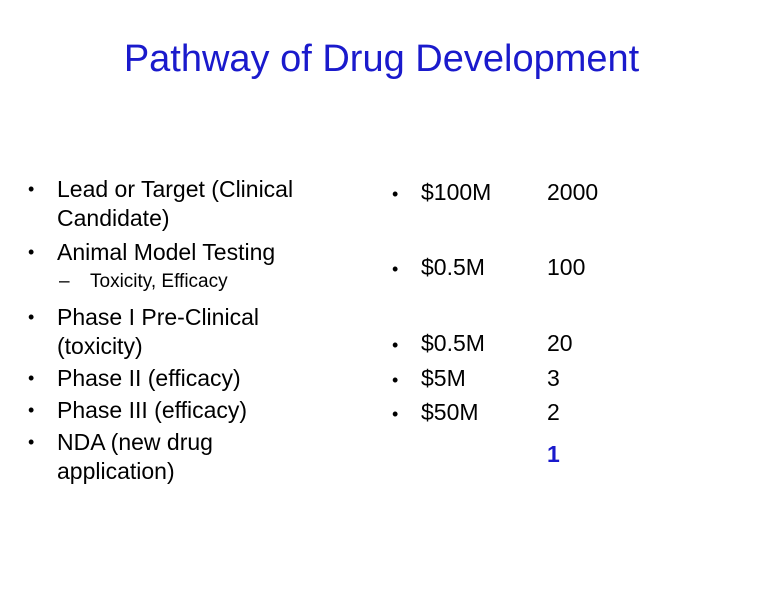  What do you see at coordinates (158, 317) in the screenshot?
I see `stage-text: Phase I Pre-Clinical` at bounding box center [158, 317].